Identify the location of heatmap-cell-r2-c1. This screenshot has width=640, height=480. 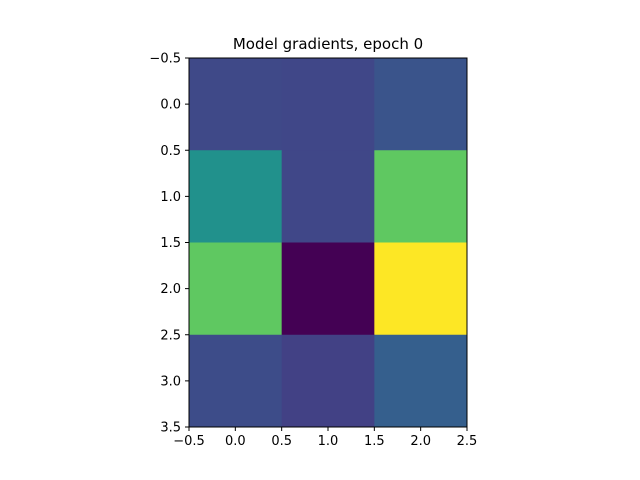
(328, 289).